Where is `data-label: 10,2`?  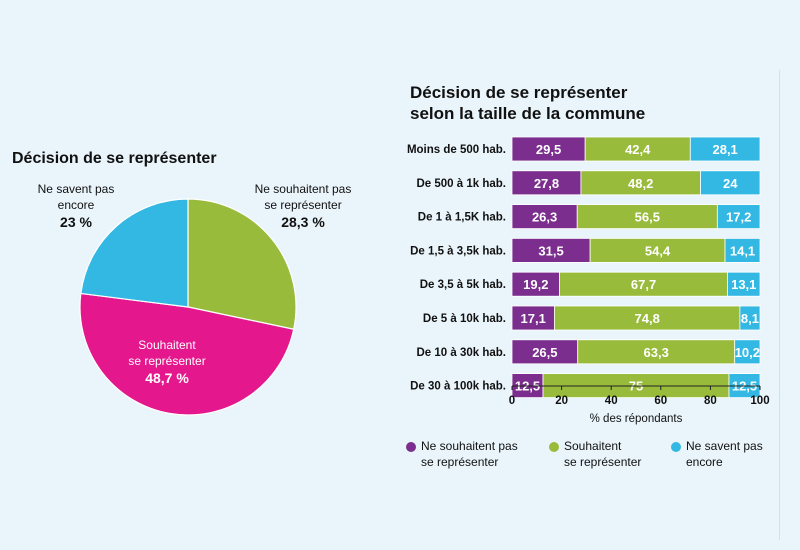
data-label: 10,2 is located at coordinates (747, 352).